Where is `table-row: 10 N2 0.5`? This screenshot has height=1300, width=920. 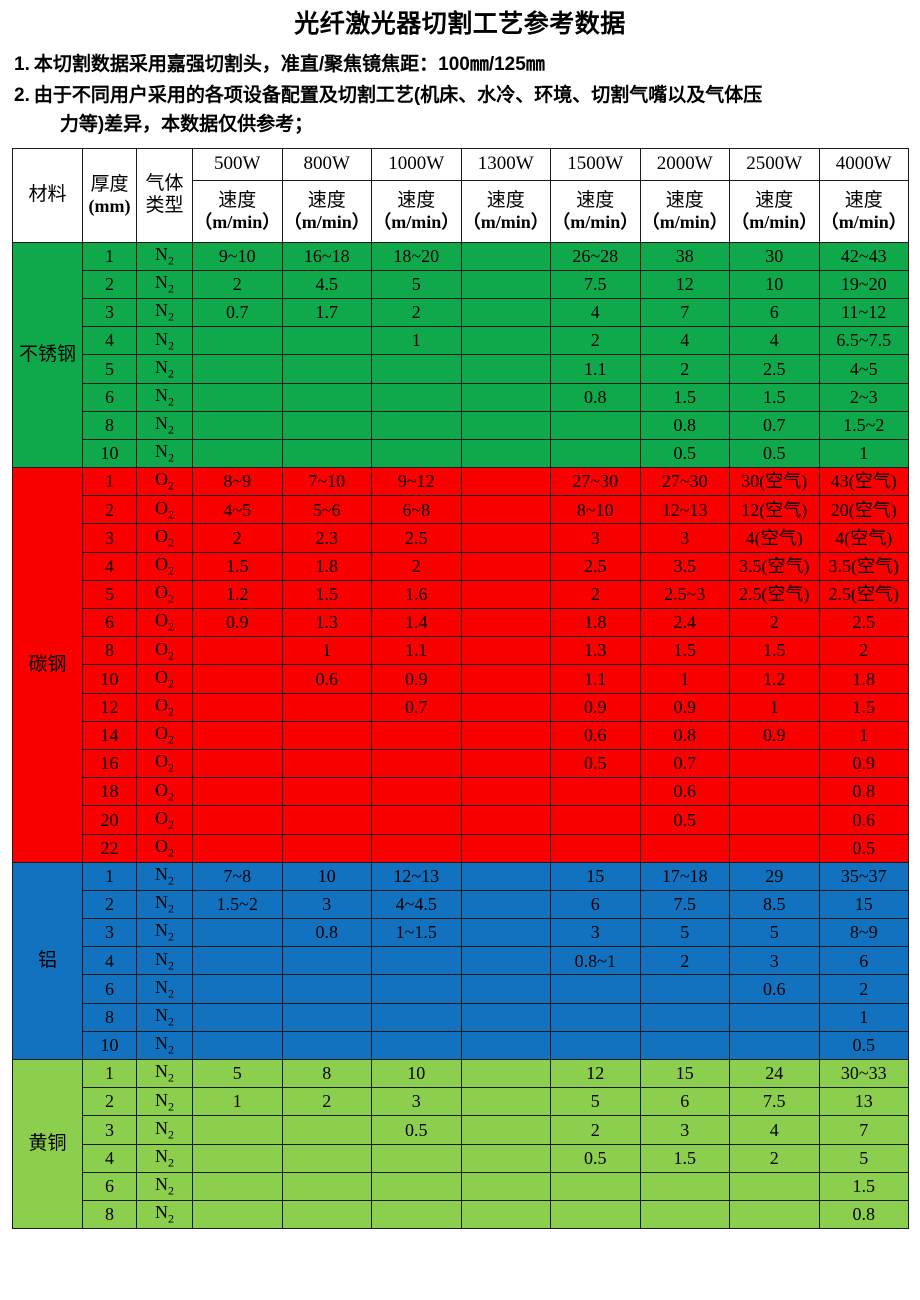
table-row: 10 N2 0.5 is located at coordinates (461, 1045).